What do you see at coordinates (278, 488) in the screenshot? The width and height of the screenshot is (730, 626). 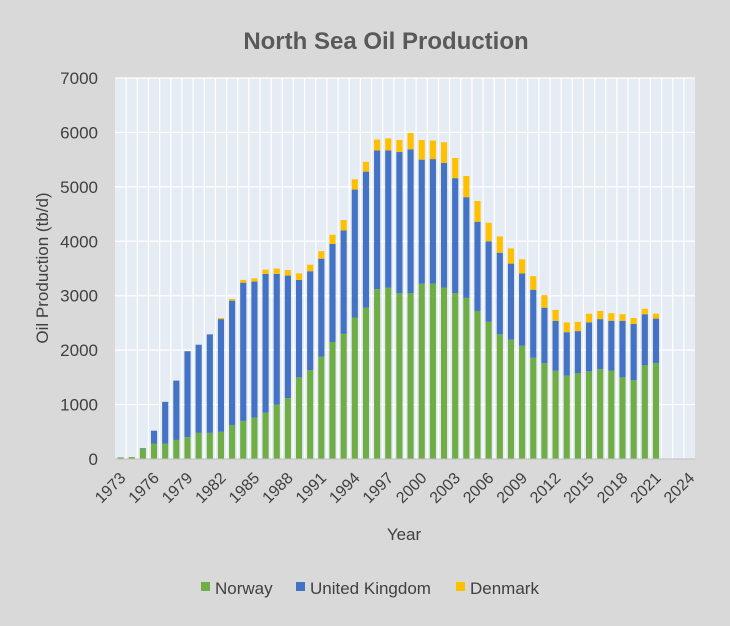 I see `x-tick-label: 1988` at bounding box center [278, 488].